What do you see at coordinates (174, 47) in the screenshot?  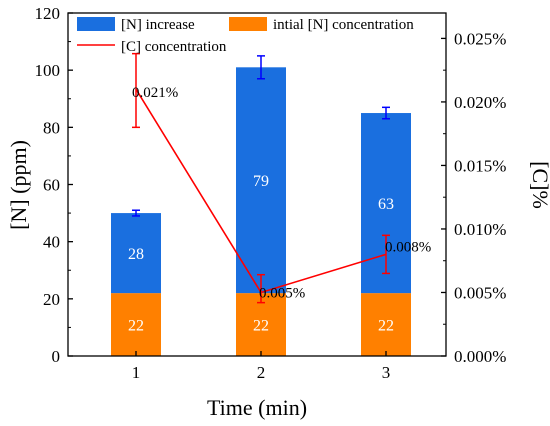 I see `legend-label-carbon: [C] concentration` at bounding box center [174, 47].